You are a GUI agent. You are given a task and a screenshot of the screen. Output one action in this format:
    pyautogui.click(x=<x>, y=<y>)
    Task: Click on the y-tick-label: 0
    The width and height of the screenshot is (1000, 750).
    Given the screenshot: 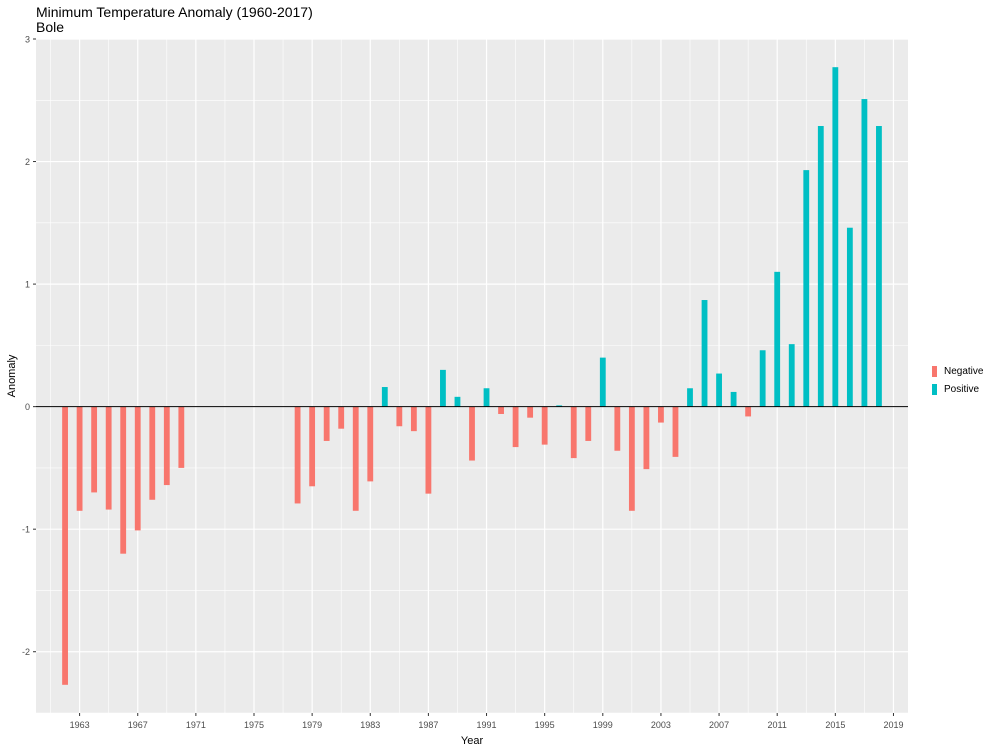 What is the action you would take?
    pyautogui.click(x=27, y=407)
    